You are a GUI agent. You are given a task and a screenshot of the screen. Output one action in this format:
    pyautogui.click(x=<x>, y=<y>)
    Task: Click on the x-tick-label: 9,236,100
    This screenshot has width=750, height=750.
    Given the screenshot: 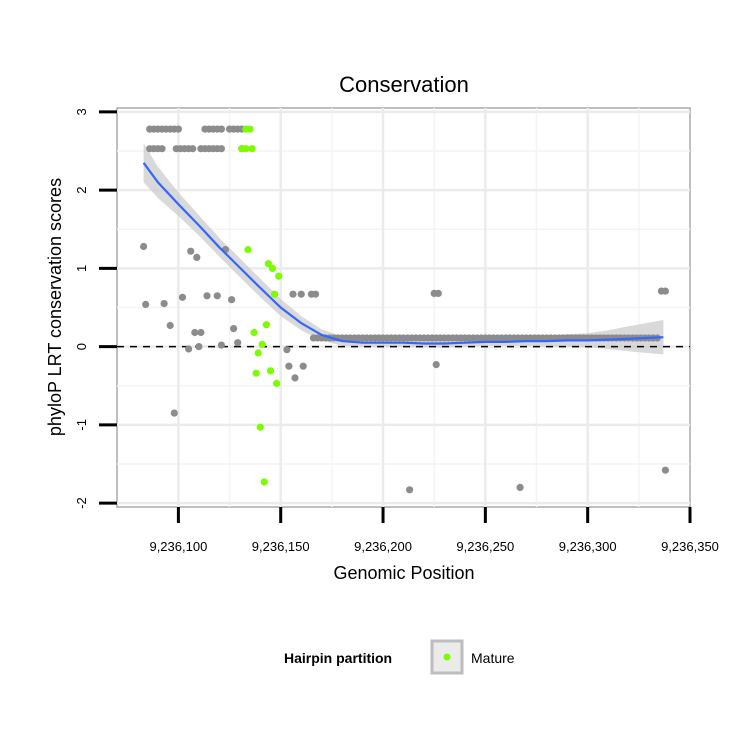 What is the action you would take?
    pyautogui.click(x=178, y=546)
    